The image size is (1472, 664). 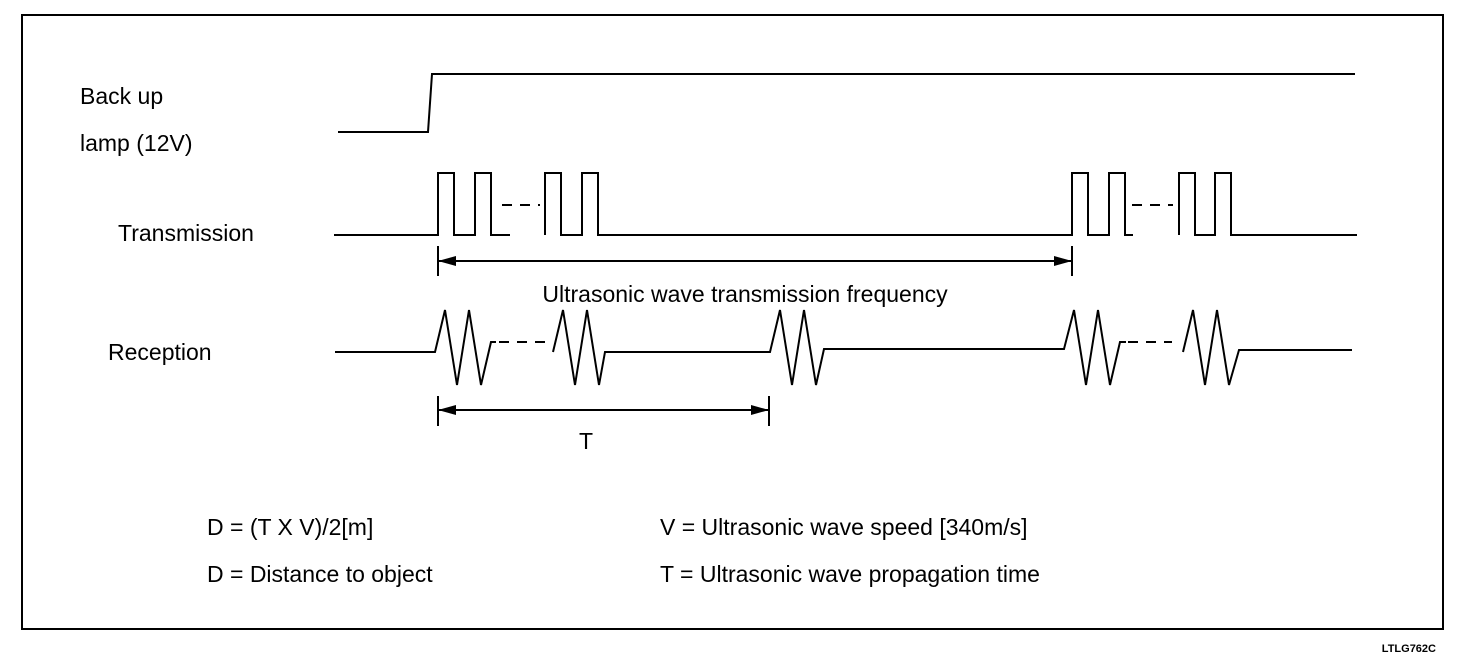 What do you see at coordinates (186, 233) in the screenshot?
I see `transmission-label: Transmission` at bounding box center [186, 233].